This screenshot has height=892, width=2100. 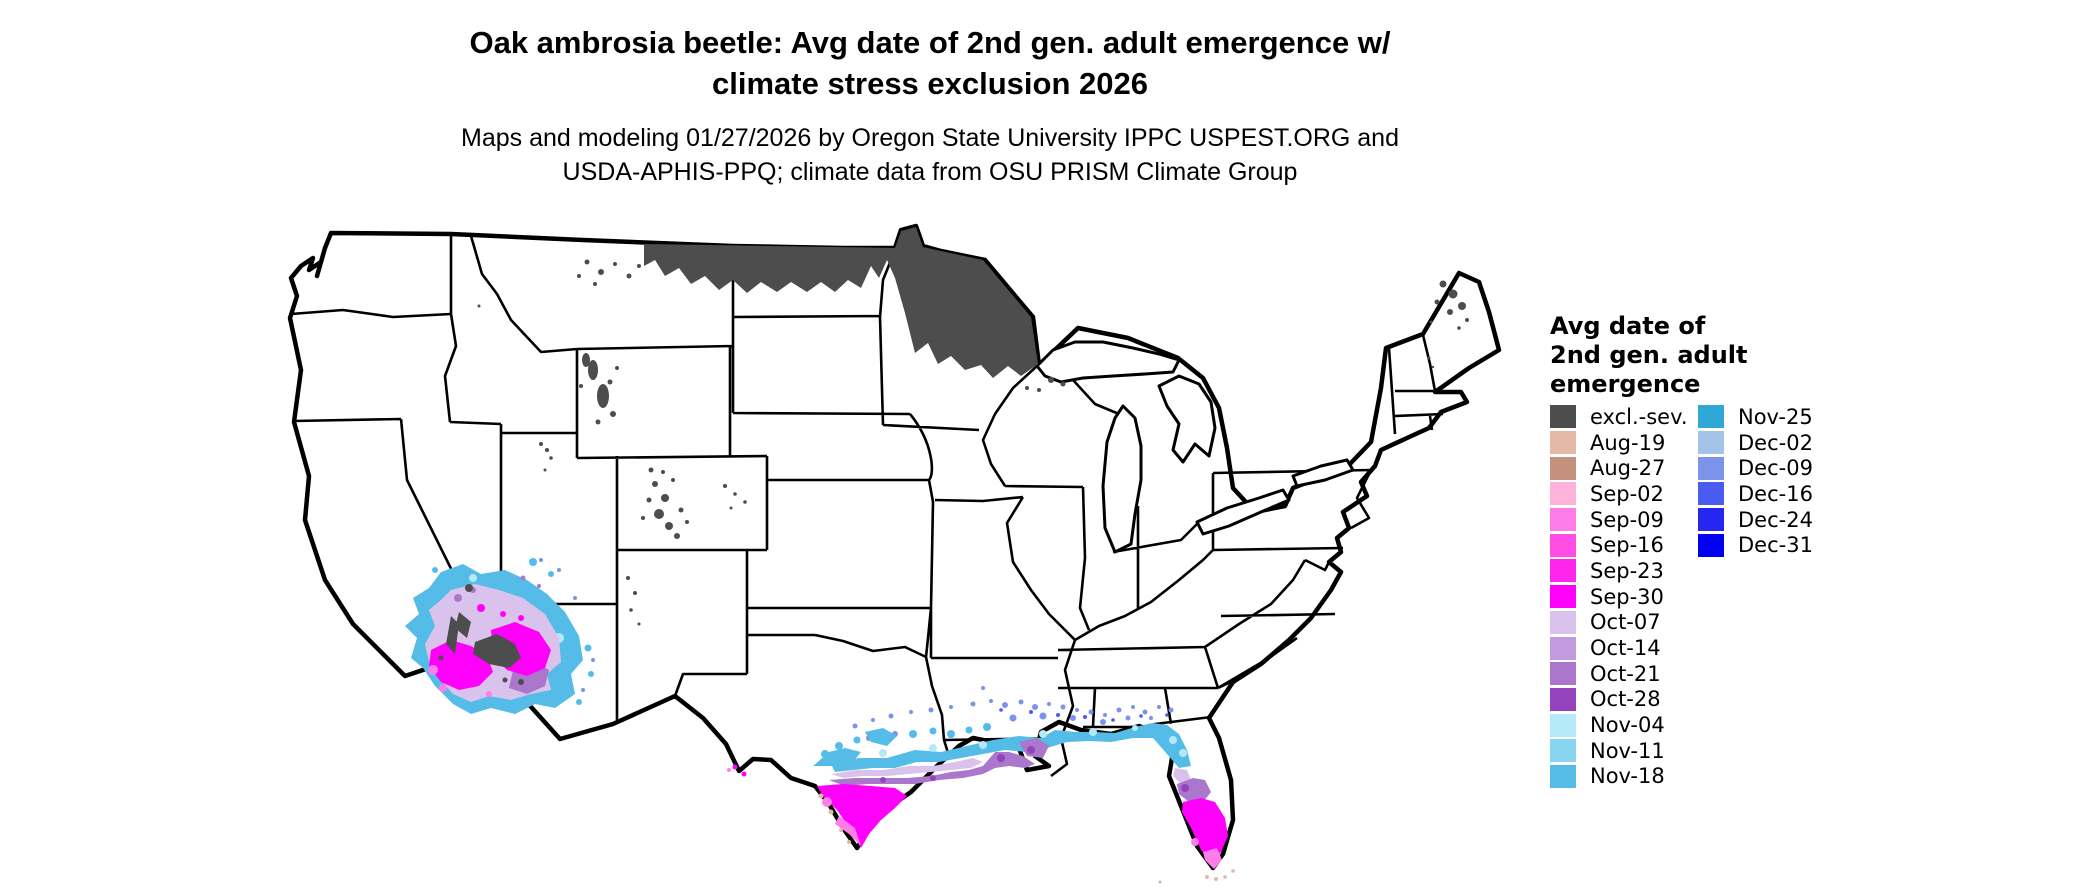 I want to click on legend-row: Aug-27, so click(x=1619, y=468).